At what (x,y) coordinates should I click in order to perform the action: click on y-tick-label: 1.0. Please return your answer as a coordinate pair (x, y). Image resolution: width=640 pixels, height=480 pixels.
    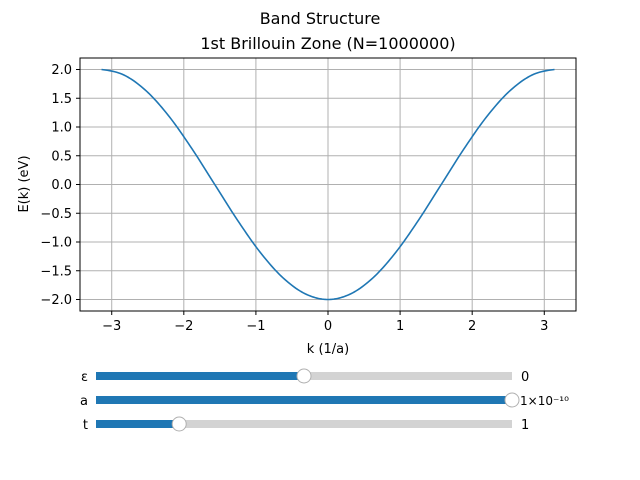
    Looking at the image, I should click on (61, 128).